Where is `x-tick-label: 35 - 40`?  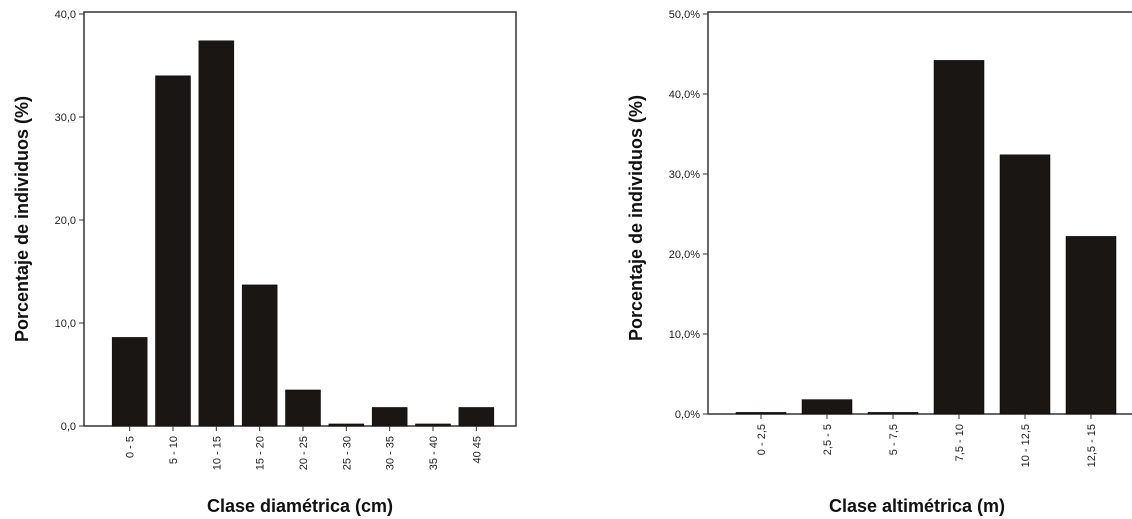 x-tick-label: 35 - 40 is located at coordinates (434, 453).